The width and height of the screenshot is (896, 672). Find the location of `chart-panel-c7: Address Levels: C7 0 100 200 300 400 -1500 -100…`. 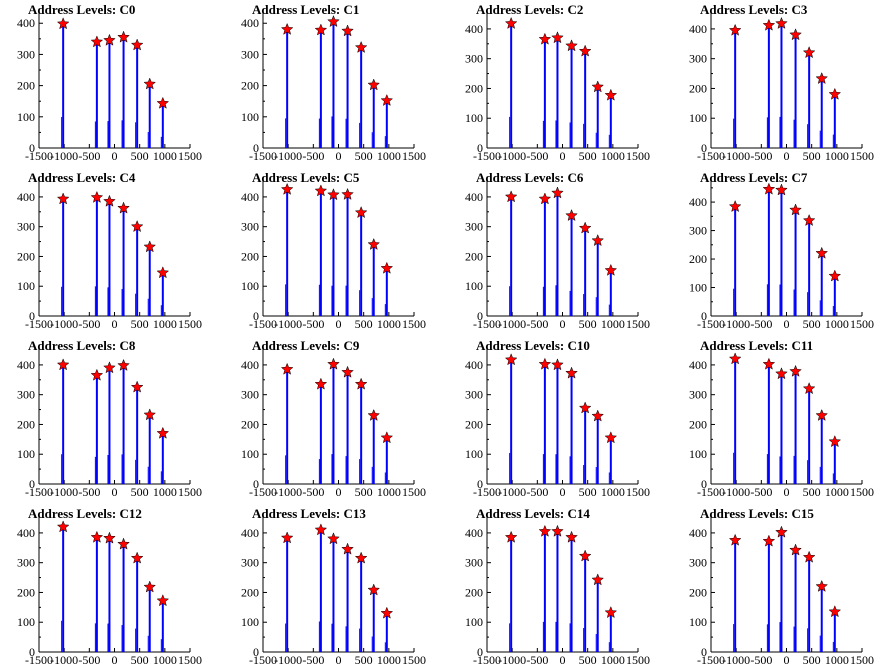

chart-panel-c7: Address Levels: C7 0 100 200 300 400 -1500 -100… is located at coordinates (784, 252).